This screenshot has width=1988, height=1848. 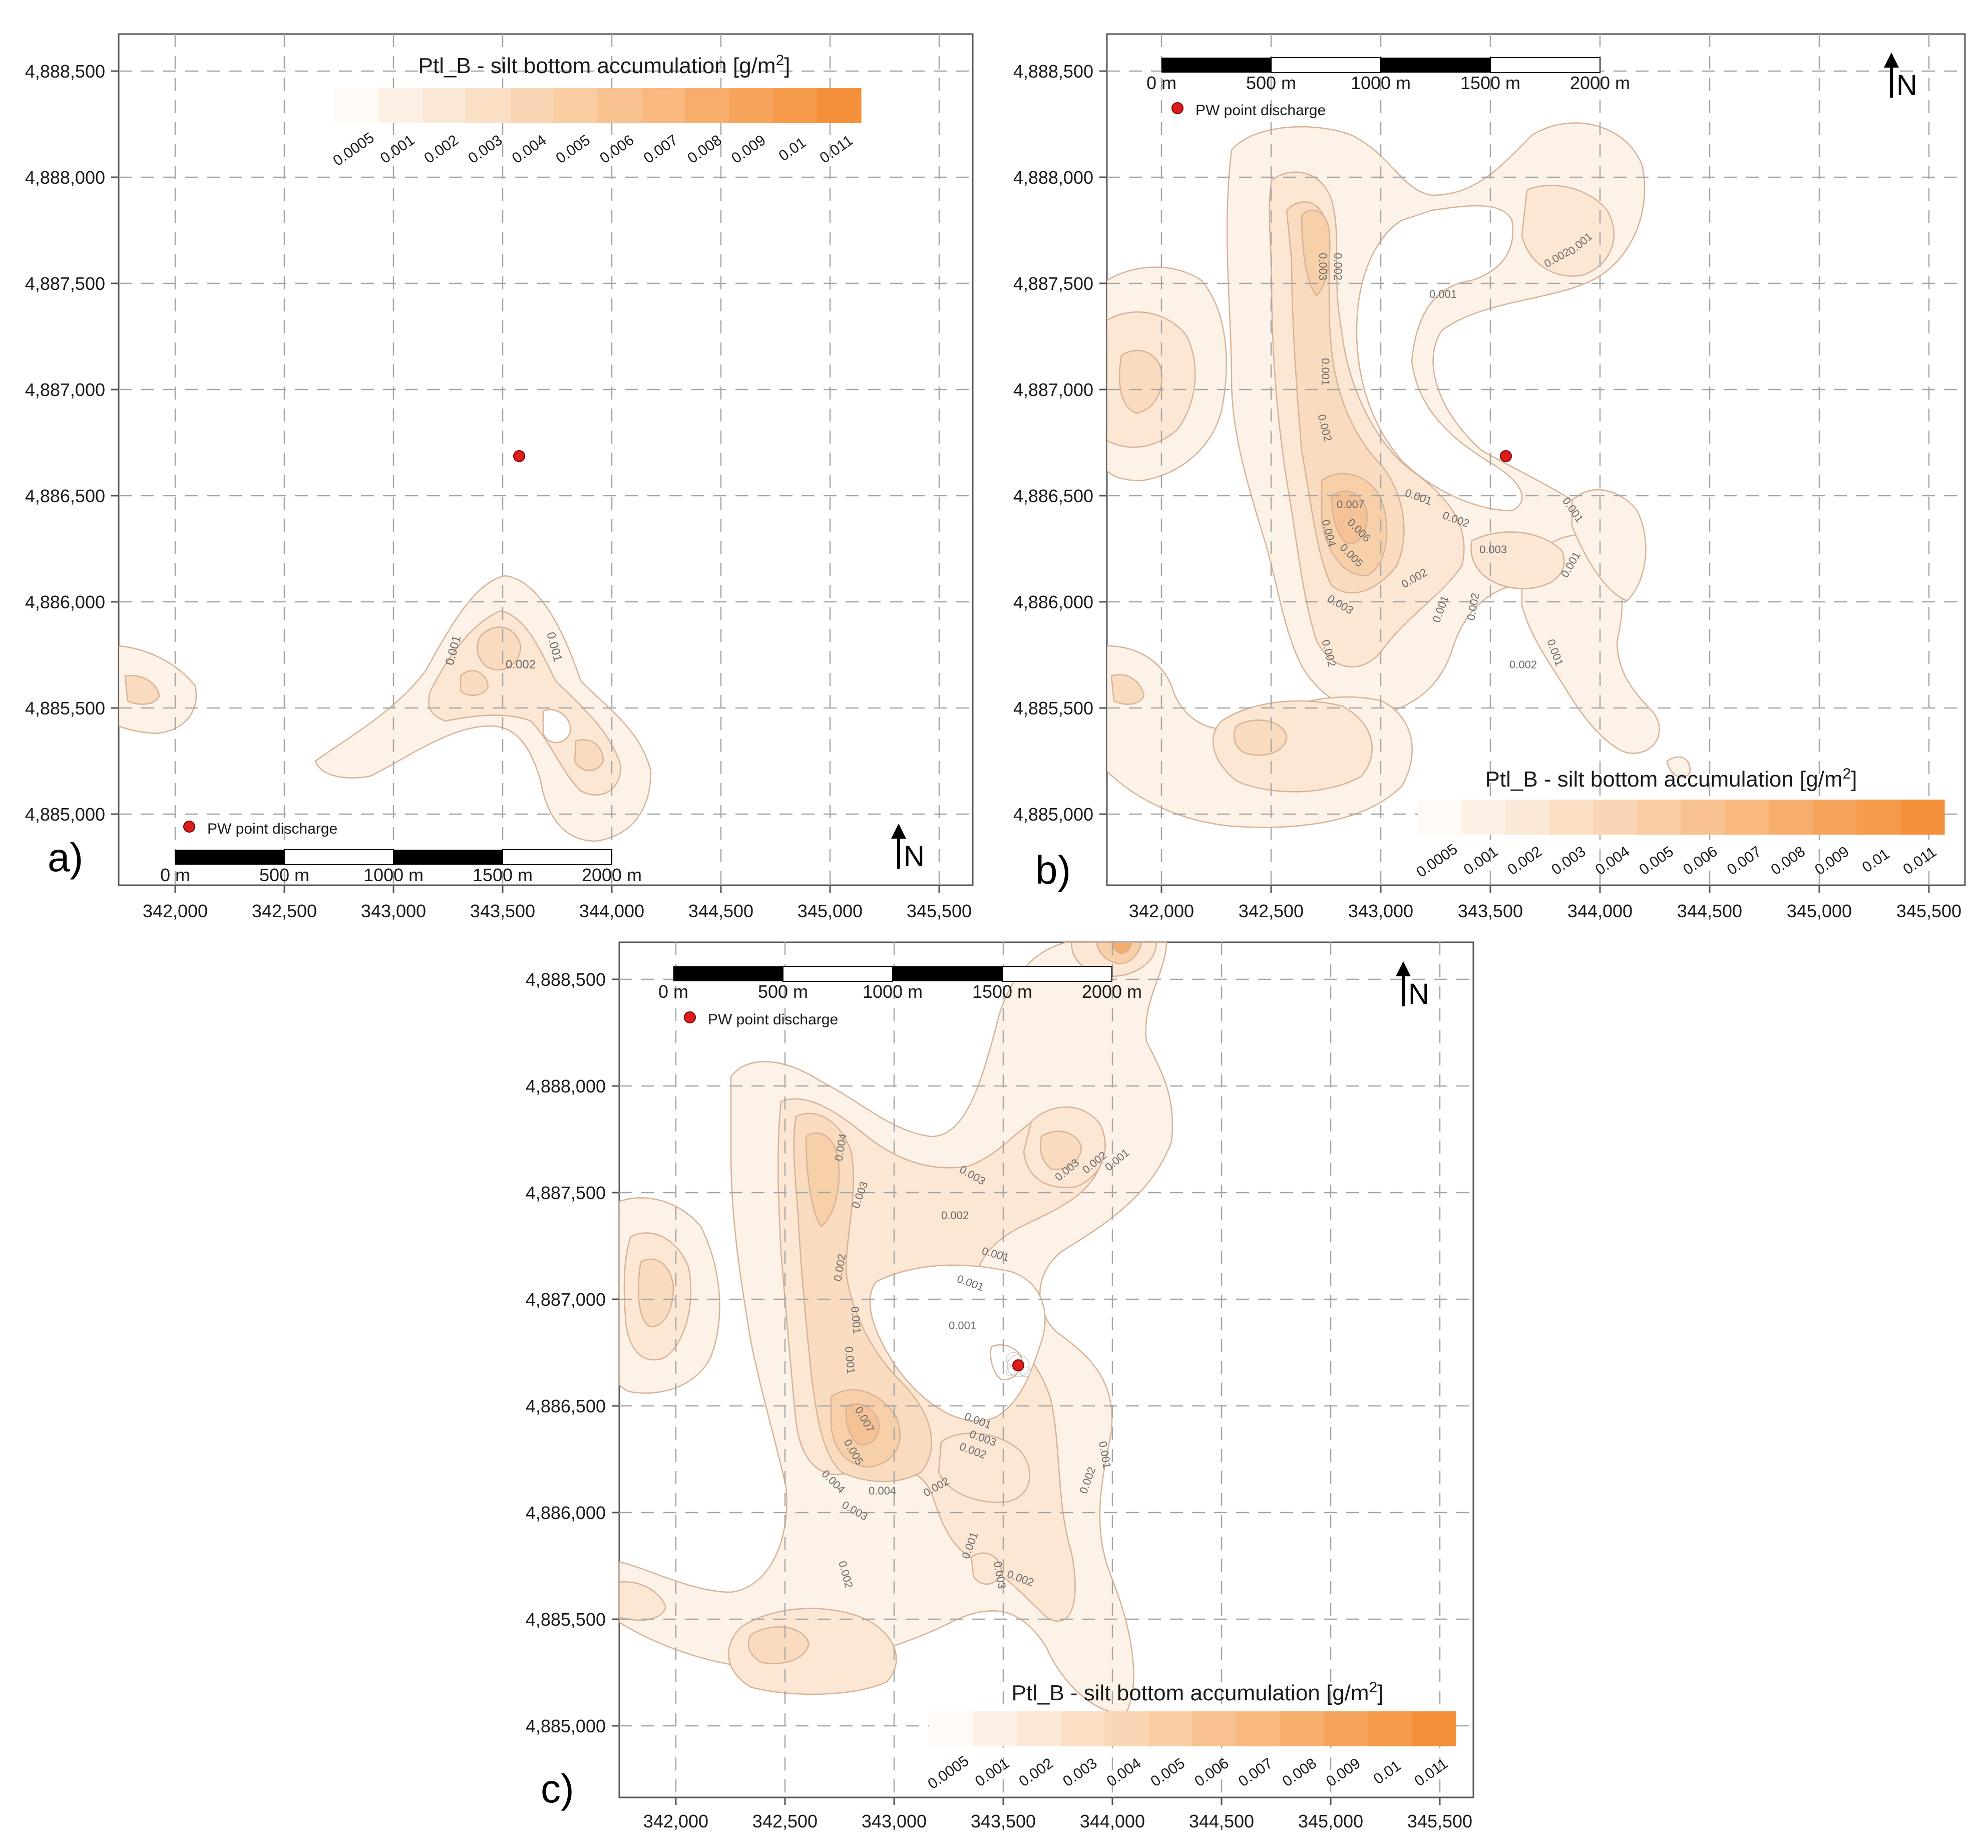 I want to click on panel-b-discharge: PW point discharge, so click(x=1341, y=282).